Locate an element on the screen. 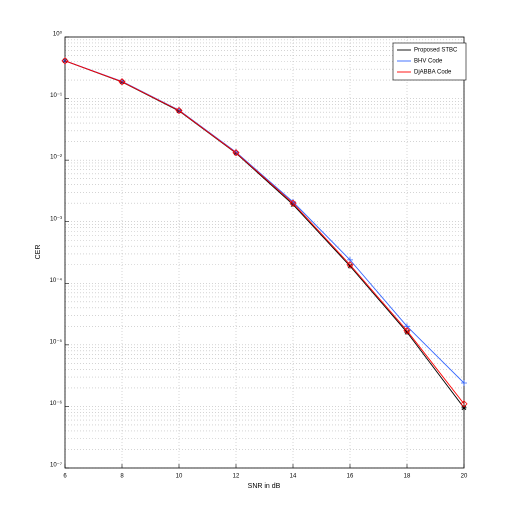  y-tick-label: 10⁻⁴ is located at coordinates (56, 280).